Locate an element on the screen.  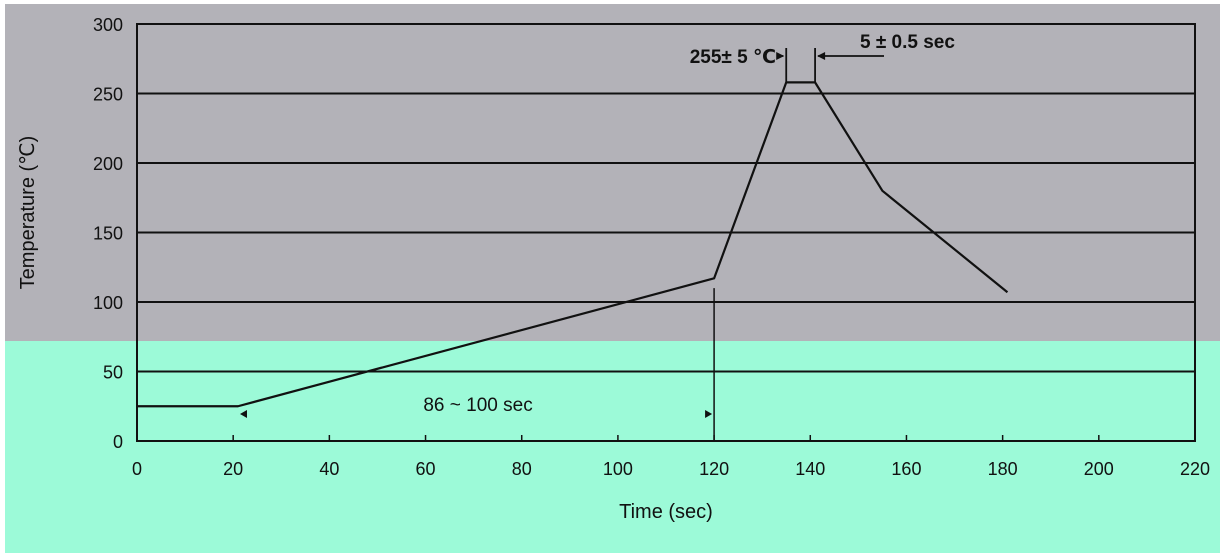
y-tick-label: 200 is located at coordinates (108, 164).